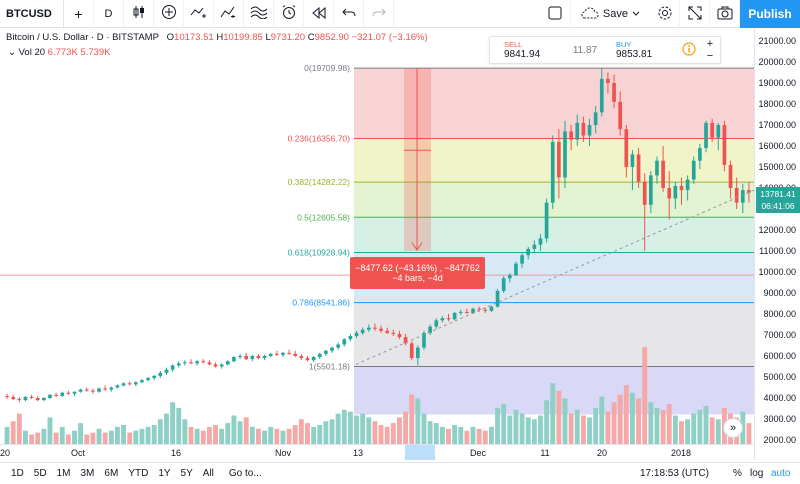 The width and height of the screenshot is (800, 484). Describe the element at coordinates (556, 14) in the screenshot. I see `fullscreen-select-button` at that location.